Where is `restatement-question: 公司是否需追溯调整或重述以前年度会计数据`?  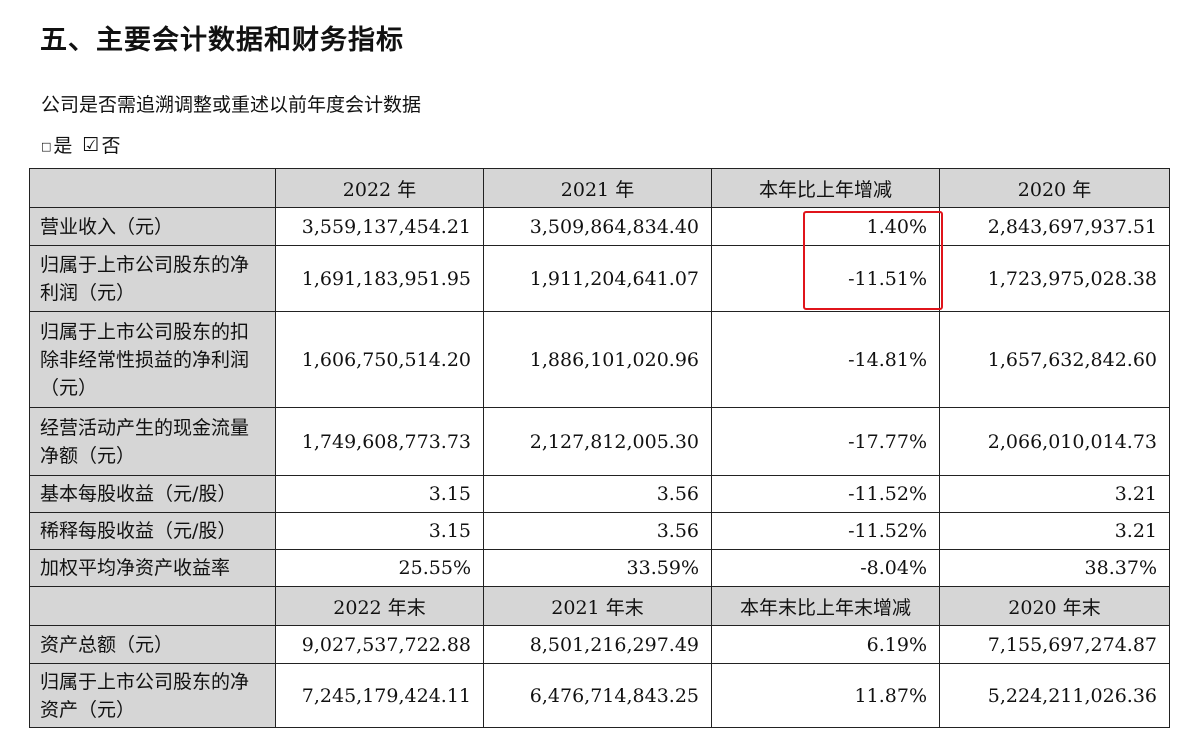 restatement-question: 公司是否需追溯调整或重述以前年度会计数据 is located at coordinates (231, 105).